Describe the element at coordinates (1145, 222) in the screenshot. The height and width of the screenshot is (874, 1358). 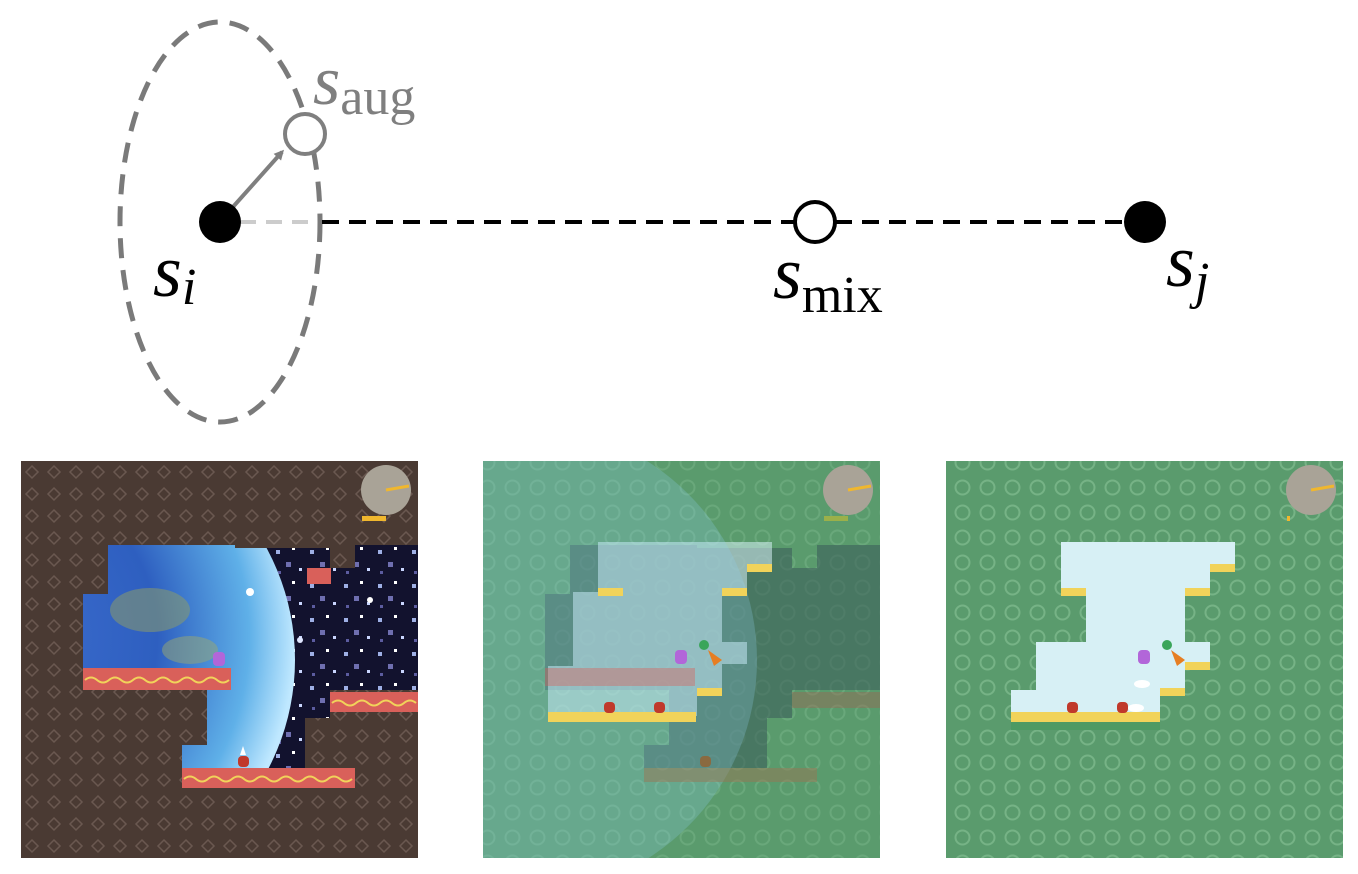
I see `point-s-j` at that location.